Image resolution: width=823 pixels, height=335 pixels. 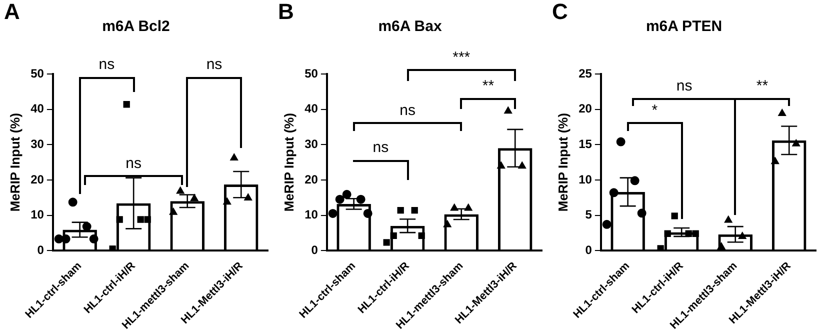 What do you see at coordinates (684, 27) in the screenshot?
I see `chart-title: m6A PTEN` at bounding box center [684, 27].